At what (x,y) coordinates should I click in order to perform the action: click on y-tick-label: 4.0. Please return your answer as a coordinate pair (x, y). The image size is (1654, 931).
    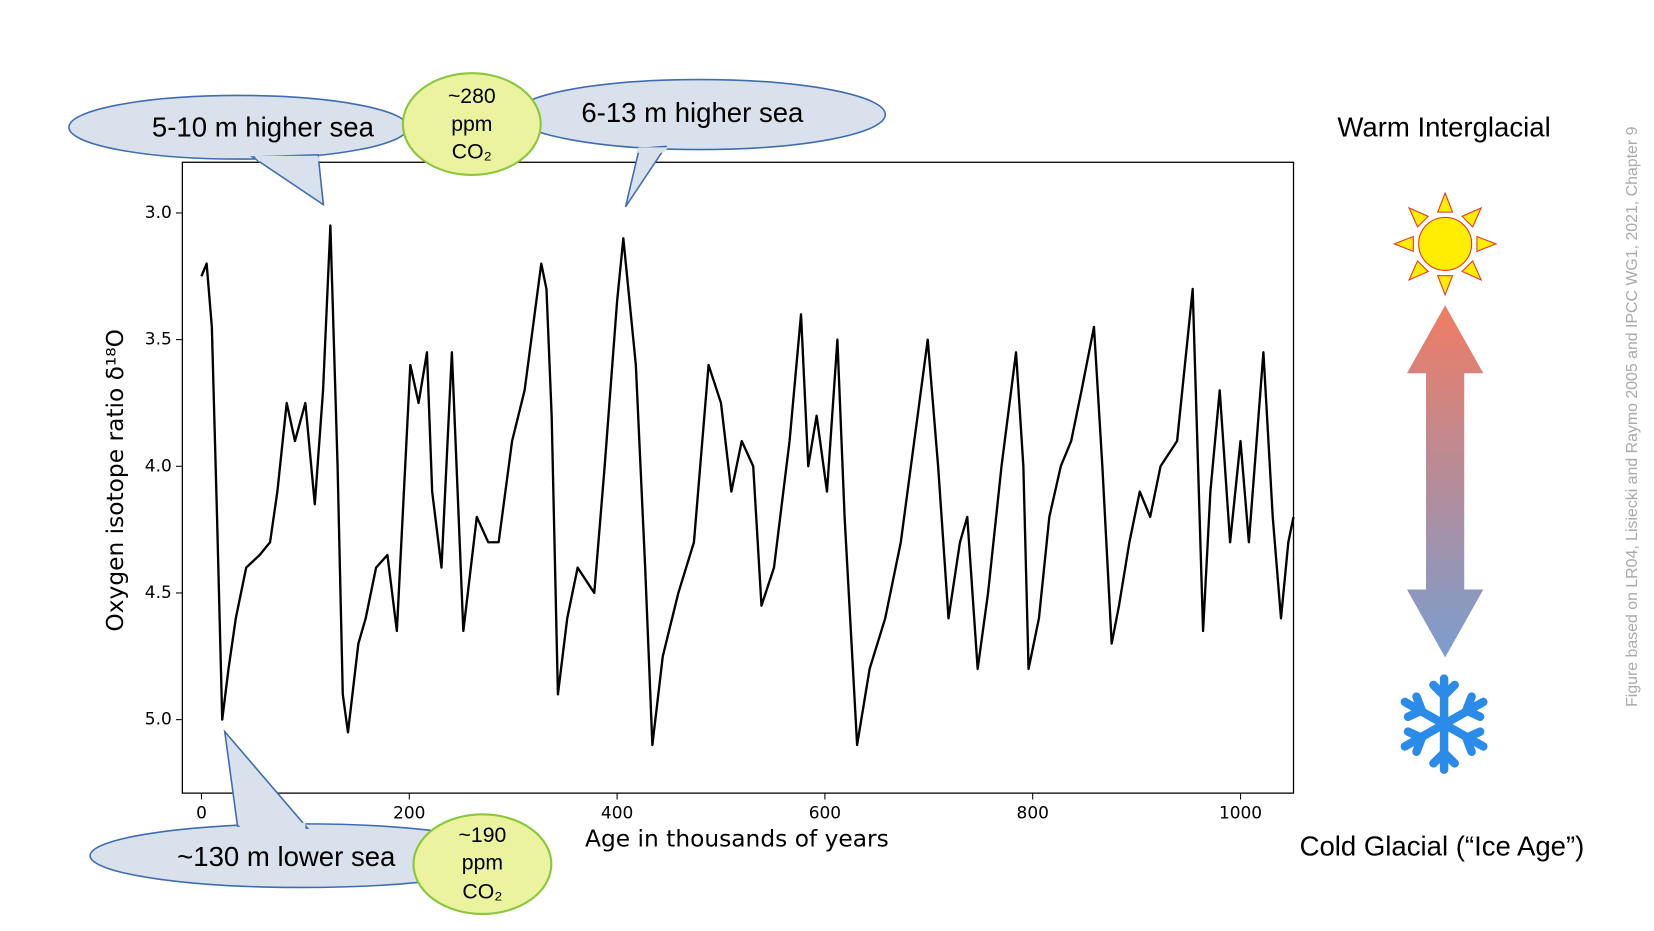
    Looking at the image, I should click on (158, 465).